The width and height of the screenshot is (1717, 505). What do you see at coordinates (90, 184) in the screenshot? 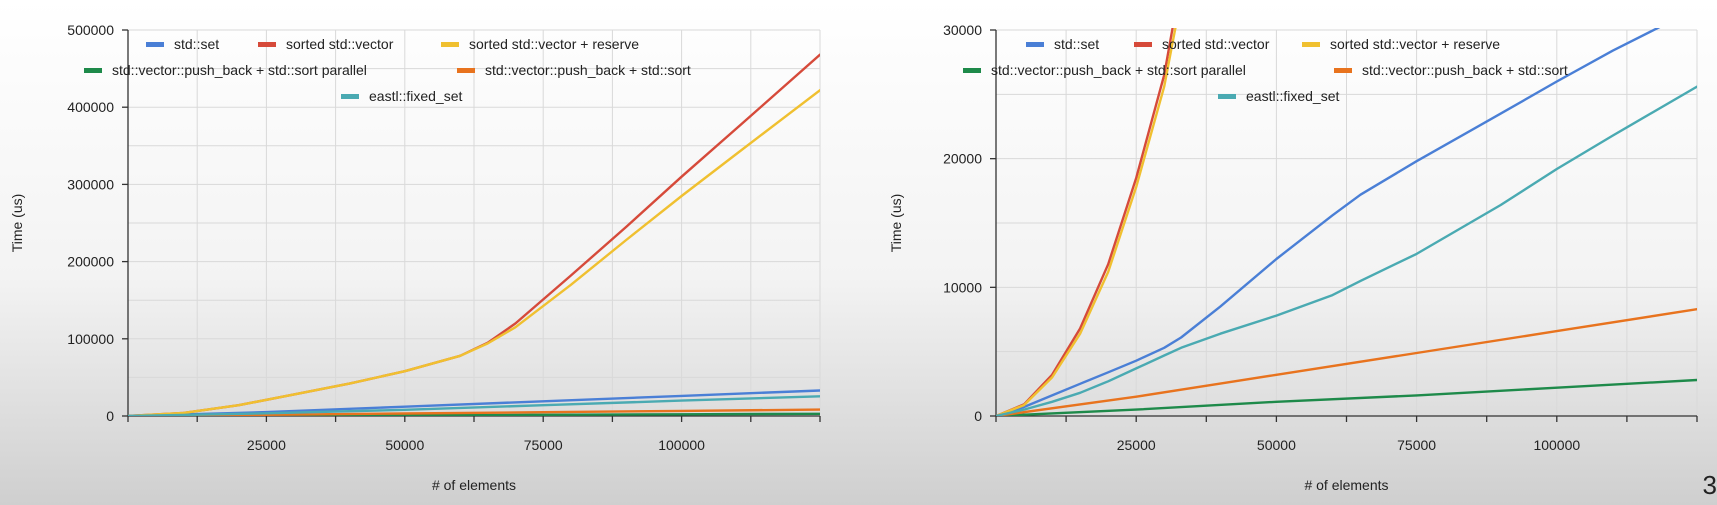
I see `y-tick-label: 300000` at bounding box center [90, 184].